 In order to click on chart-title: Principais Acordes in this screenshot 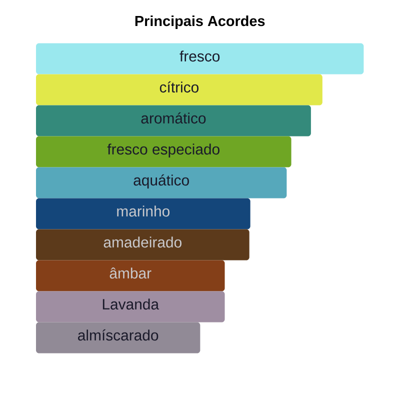, I will do `click(200, 22)`.